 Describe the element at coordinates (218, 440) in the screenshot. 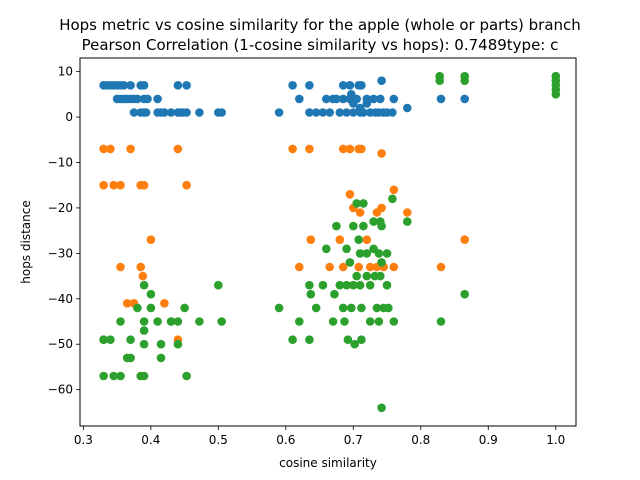

I see `x-tick-label: 0.5` at that location.